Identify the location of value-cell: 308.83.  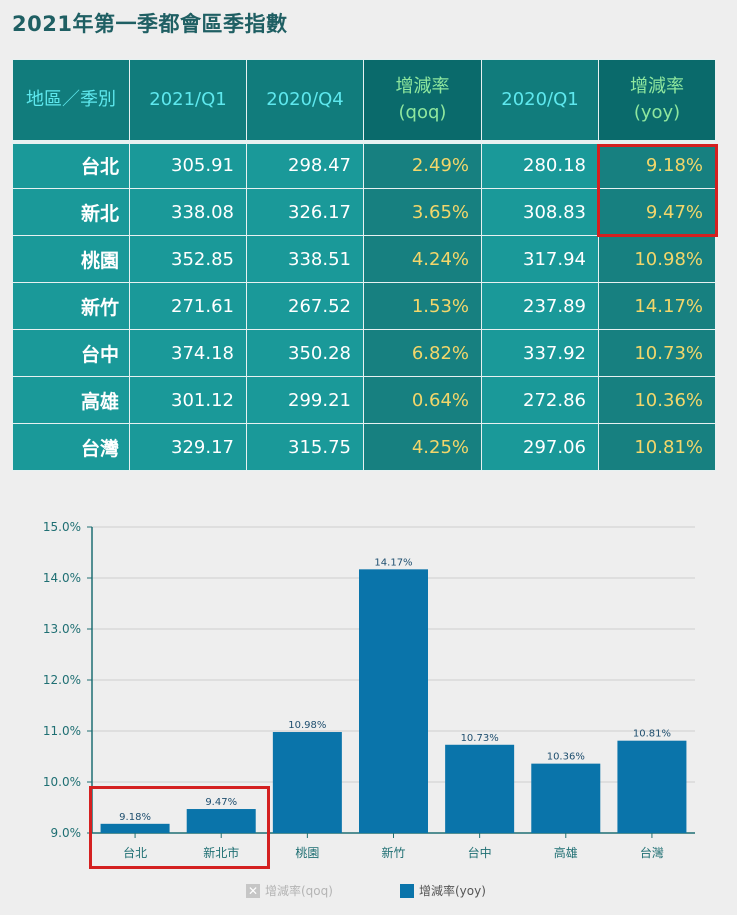
(540, 212).